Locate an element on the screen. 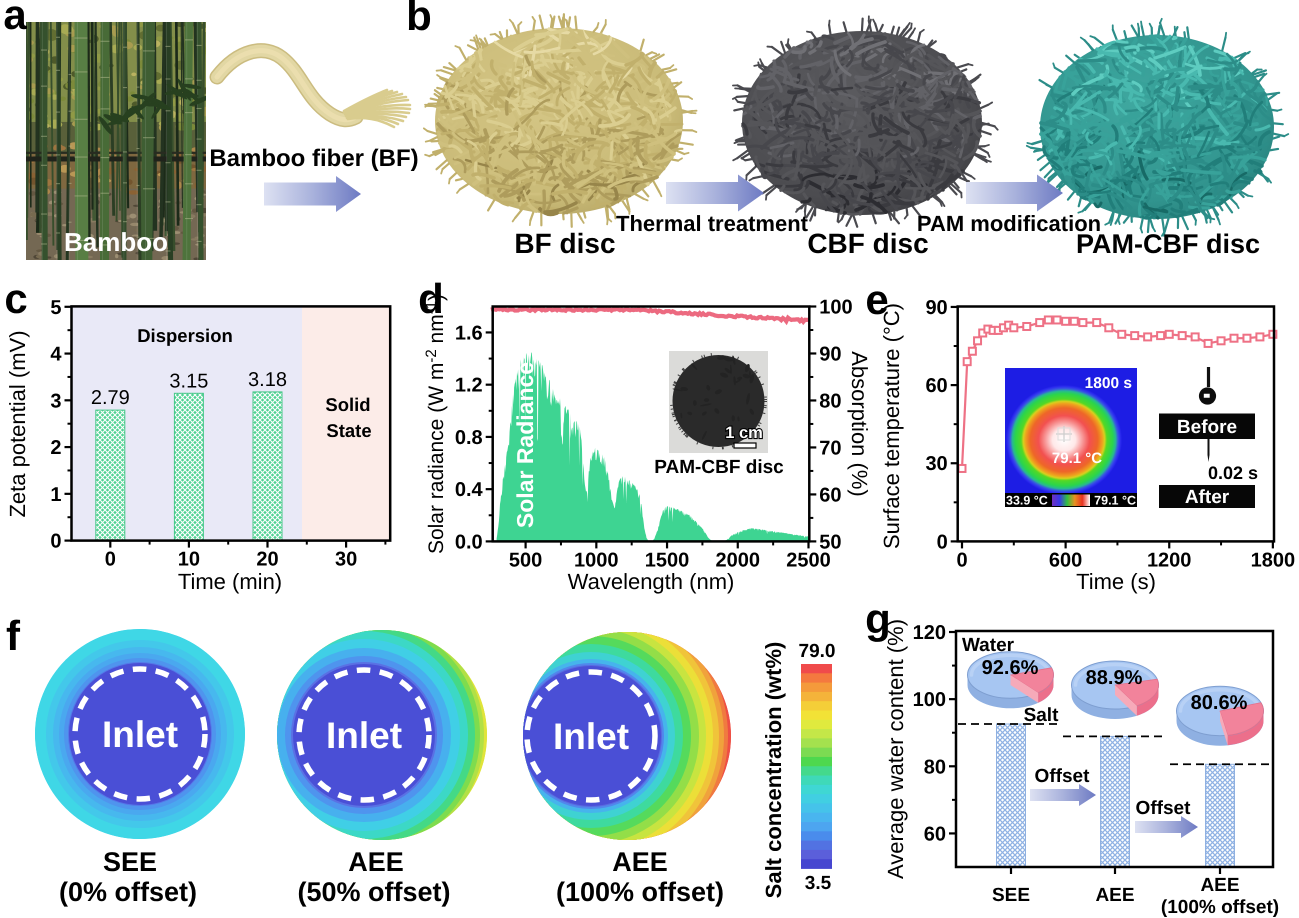 Image resolution: width=1299 pixels, height=918 pixels. svg-text: 2000 is located at coordinates (738, 560).